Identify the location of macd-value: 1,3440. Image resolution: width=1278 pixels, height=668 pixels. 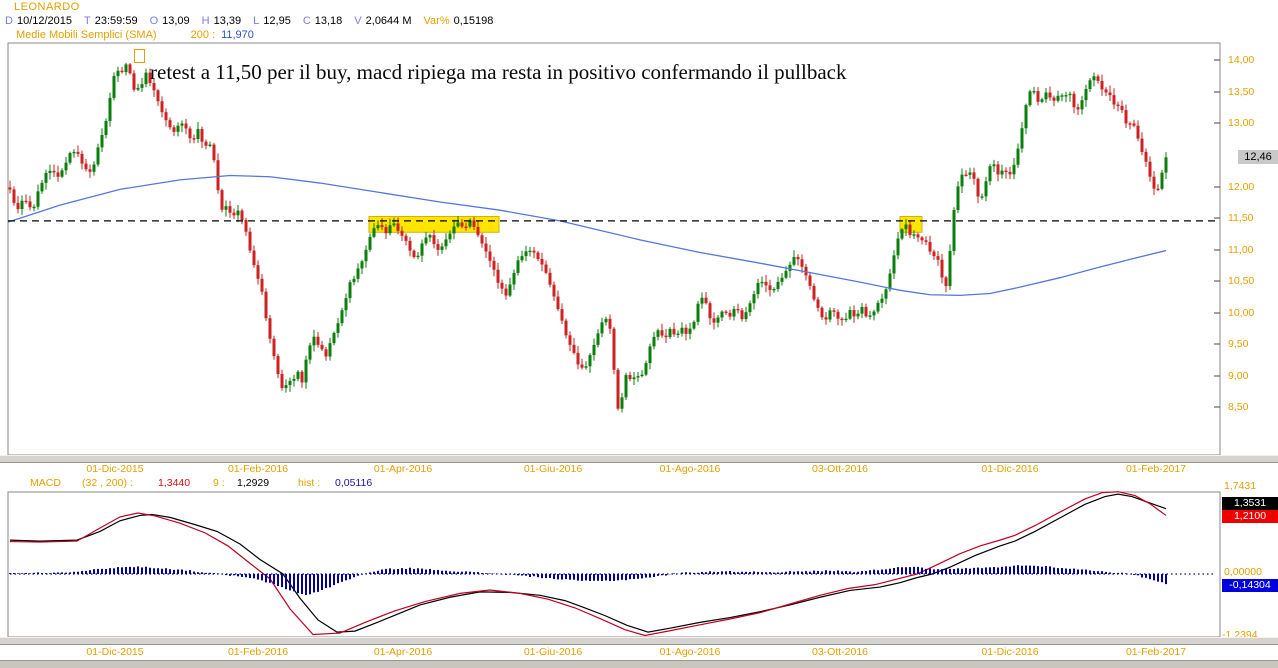
(174, 483).